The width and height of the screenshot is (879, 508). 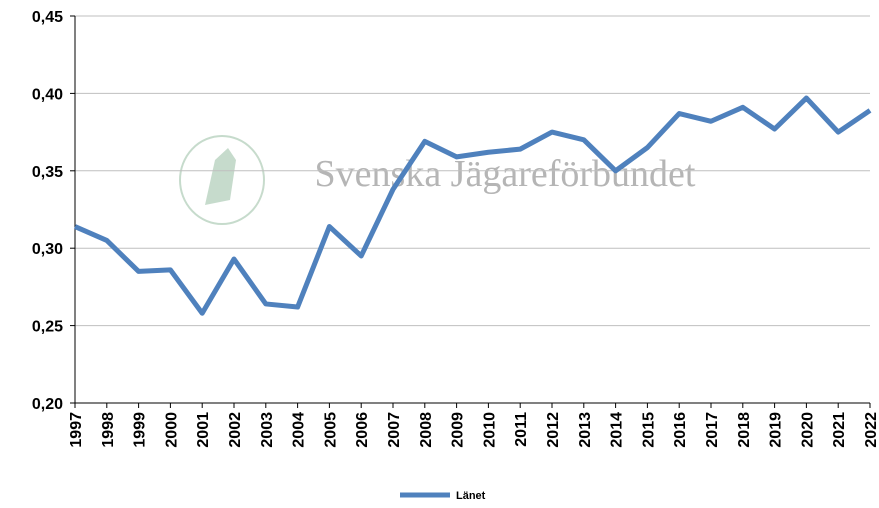 What do you see at coordinates (299, 430) in the screenshot?
I see `x-tick-label: 2004` at bounding box center [299, 430].